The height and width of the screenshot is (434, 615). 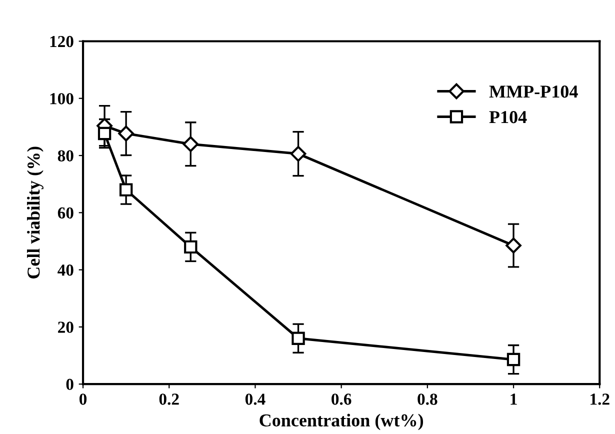 What do you see at coordinates (70, 384) in the screenshot?
I see `y-tick-label: 0` at bounding box center [70, 384].